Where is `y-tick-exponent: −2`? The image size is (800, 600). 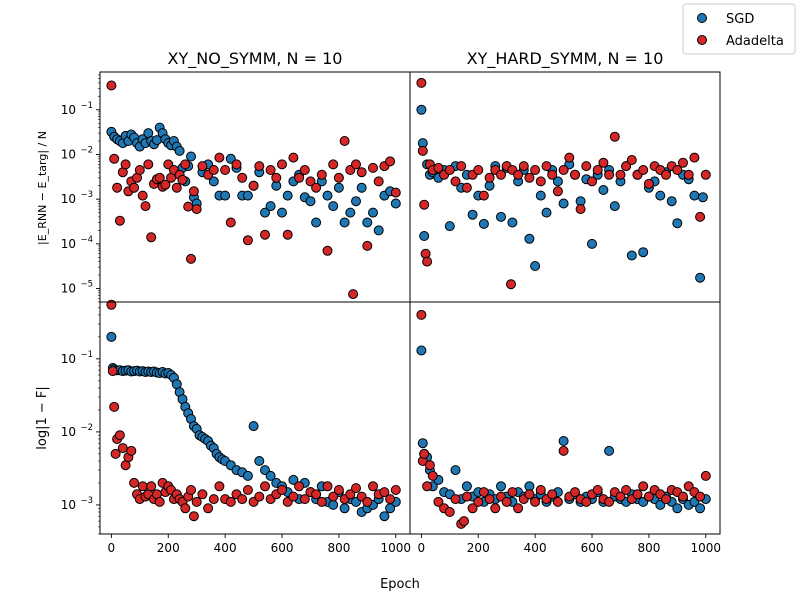
y-tick-exponent: −2 is located at coordinates (86, 150).